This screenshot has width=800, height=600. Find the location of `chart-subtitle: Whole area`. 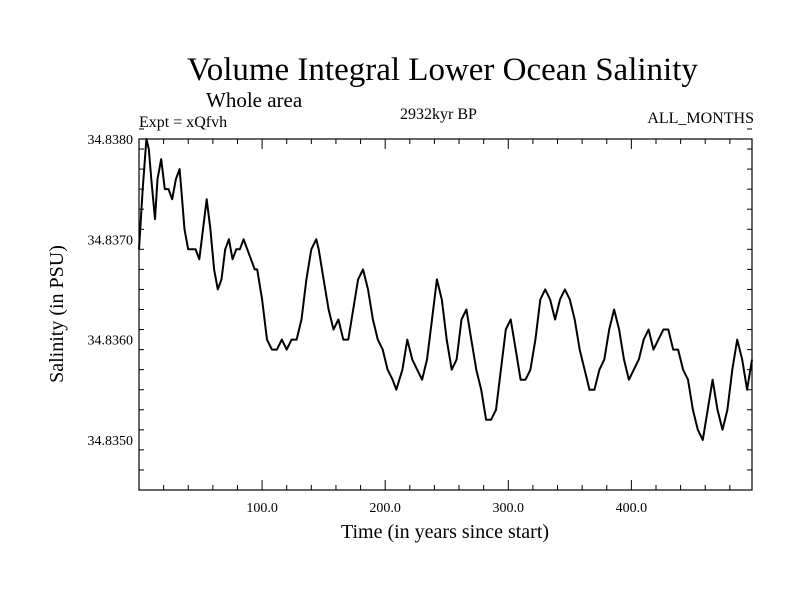

chart-subtitle: Whole area is located at coordinates (254, 100).